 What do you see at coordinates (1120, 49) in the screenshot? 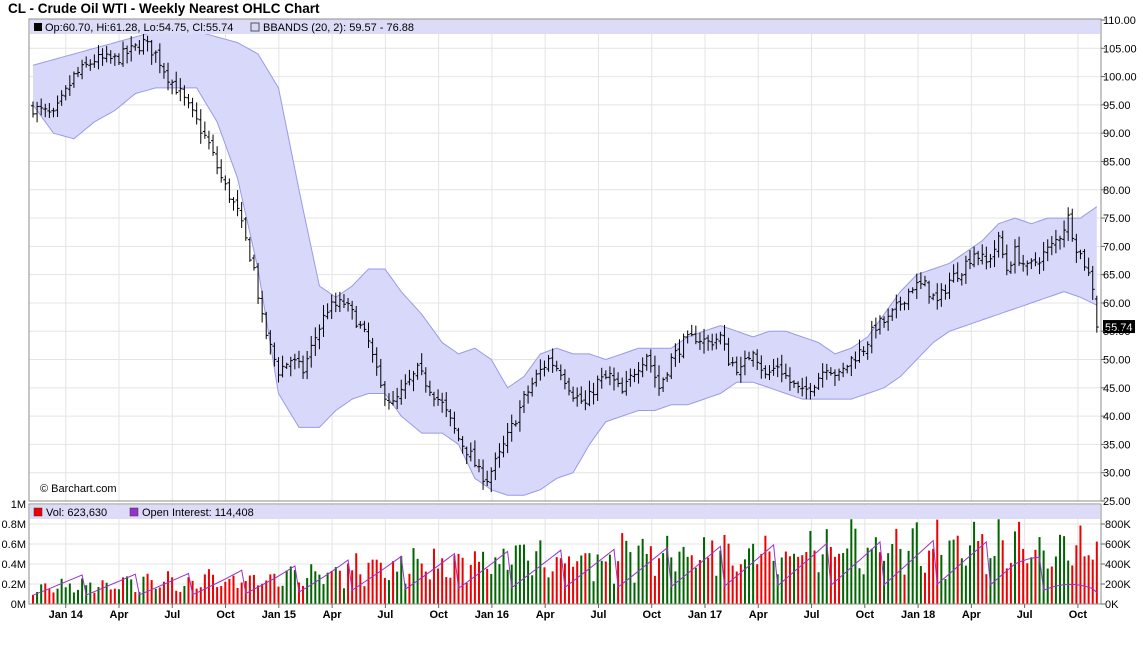
I see `price-tick-label: 105.00` at bounding box center [1120, 49].